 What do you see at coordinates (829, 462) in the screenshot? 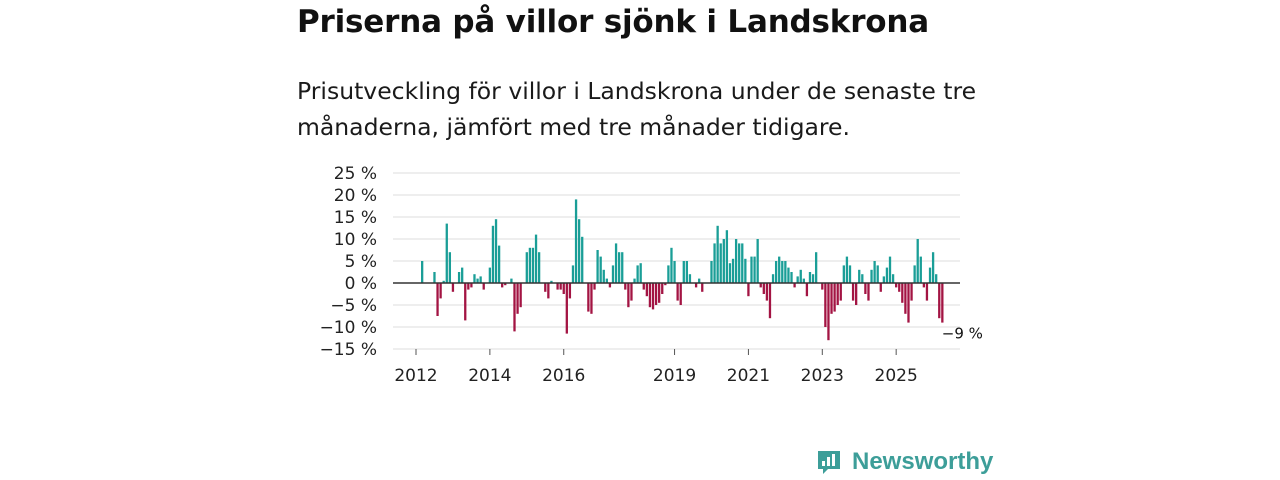
I see `newsworthy-logo-icon` at bounding box center [829, 462].